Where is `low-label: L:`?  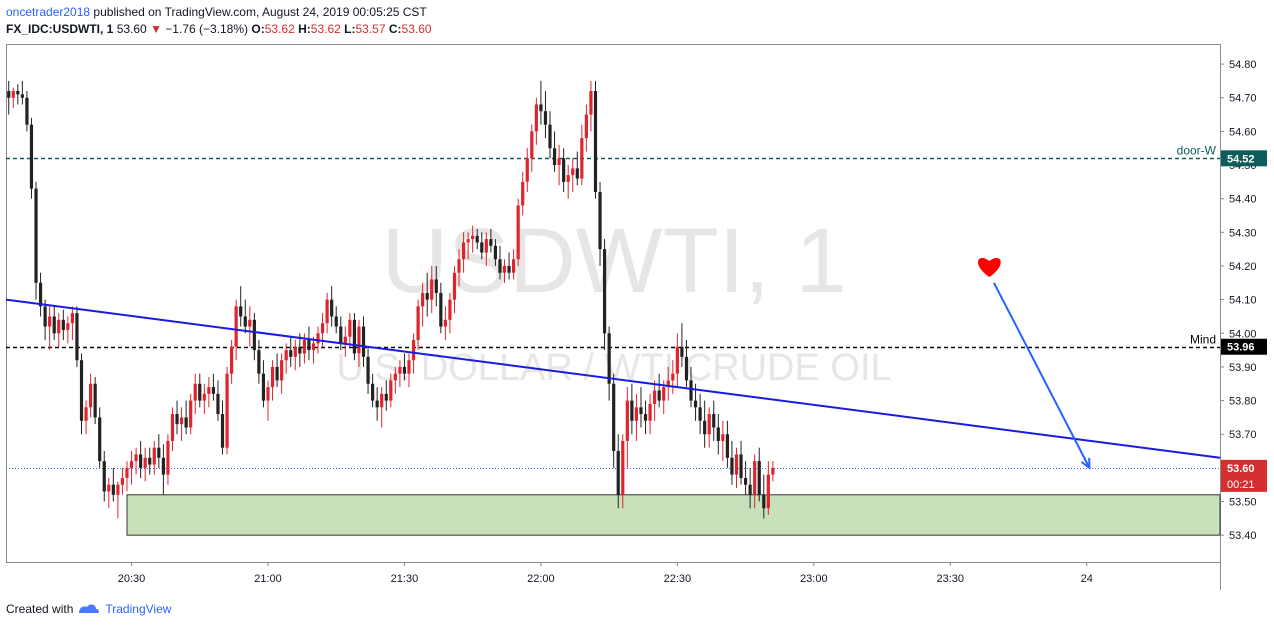
low-label: L: is located at coordinates (350, 29).